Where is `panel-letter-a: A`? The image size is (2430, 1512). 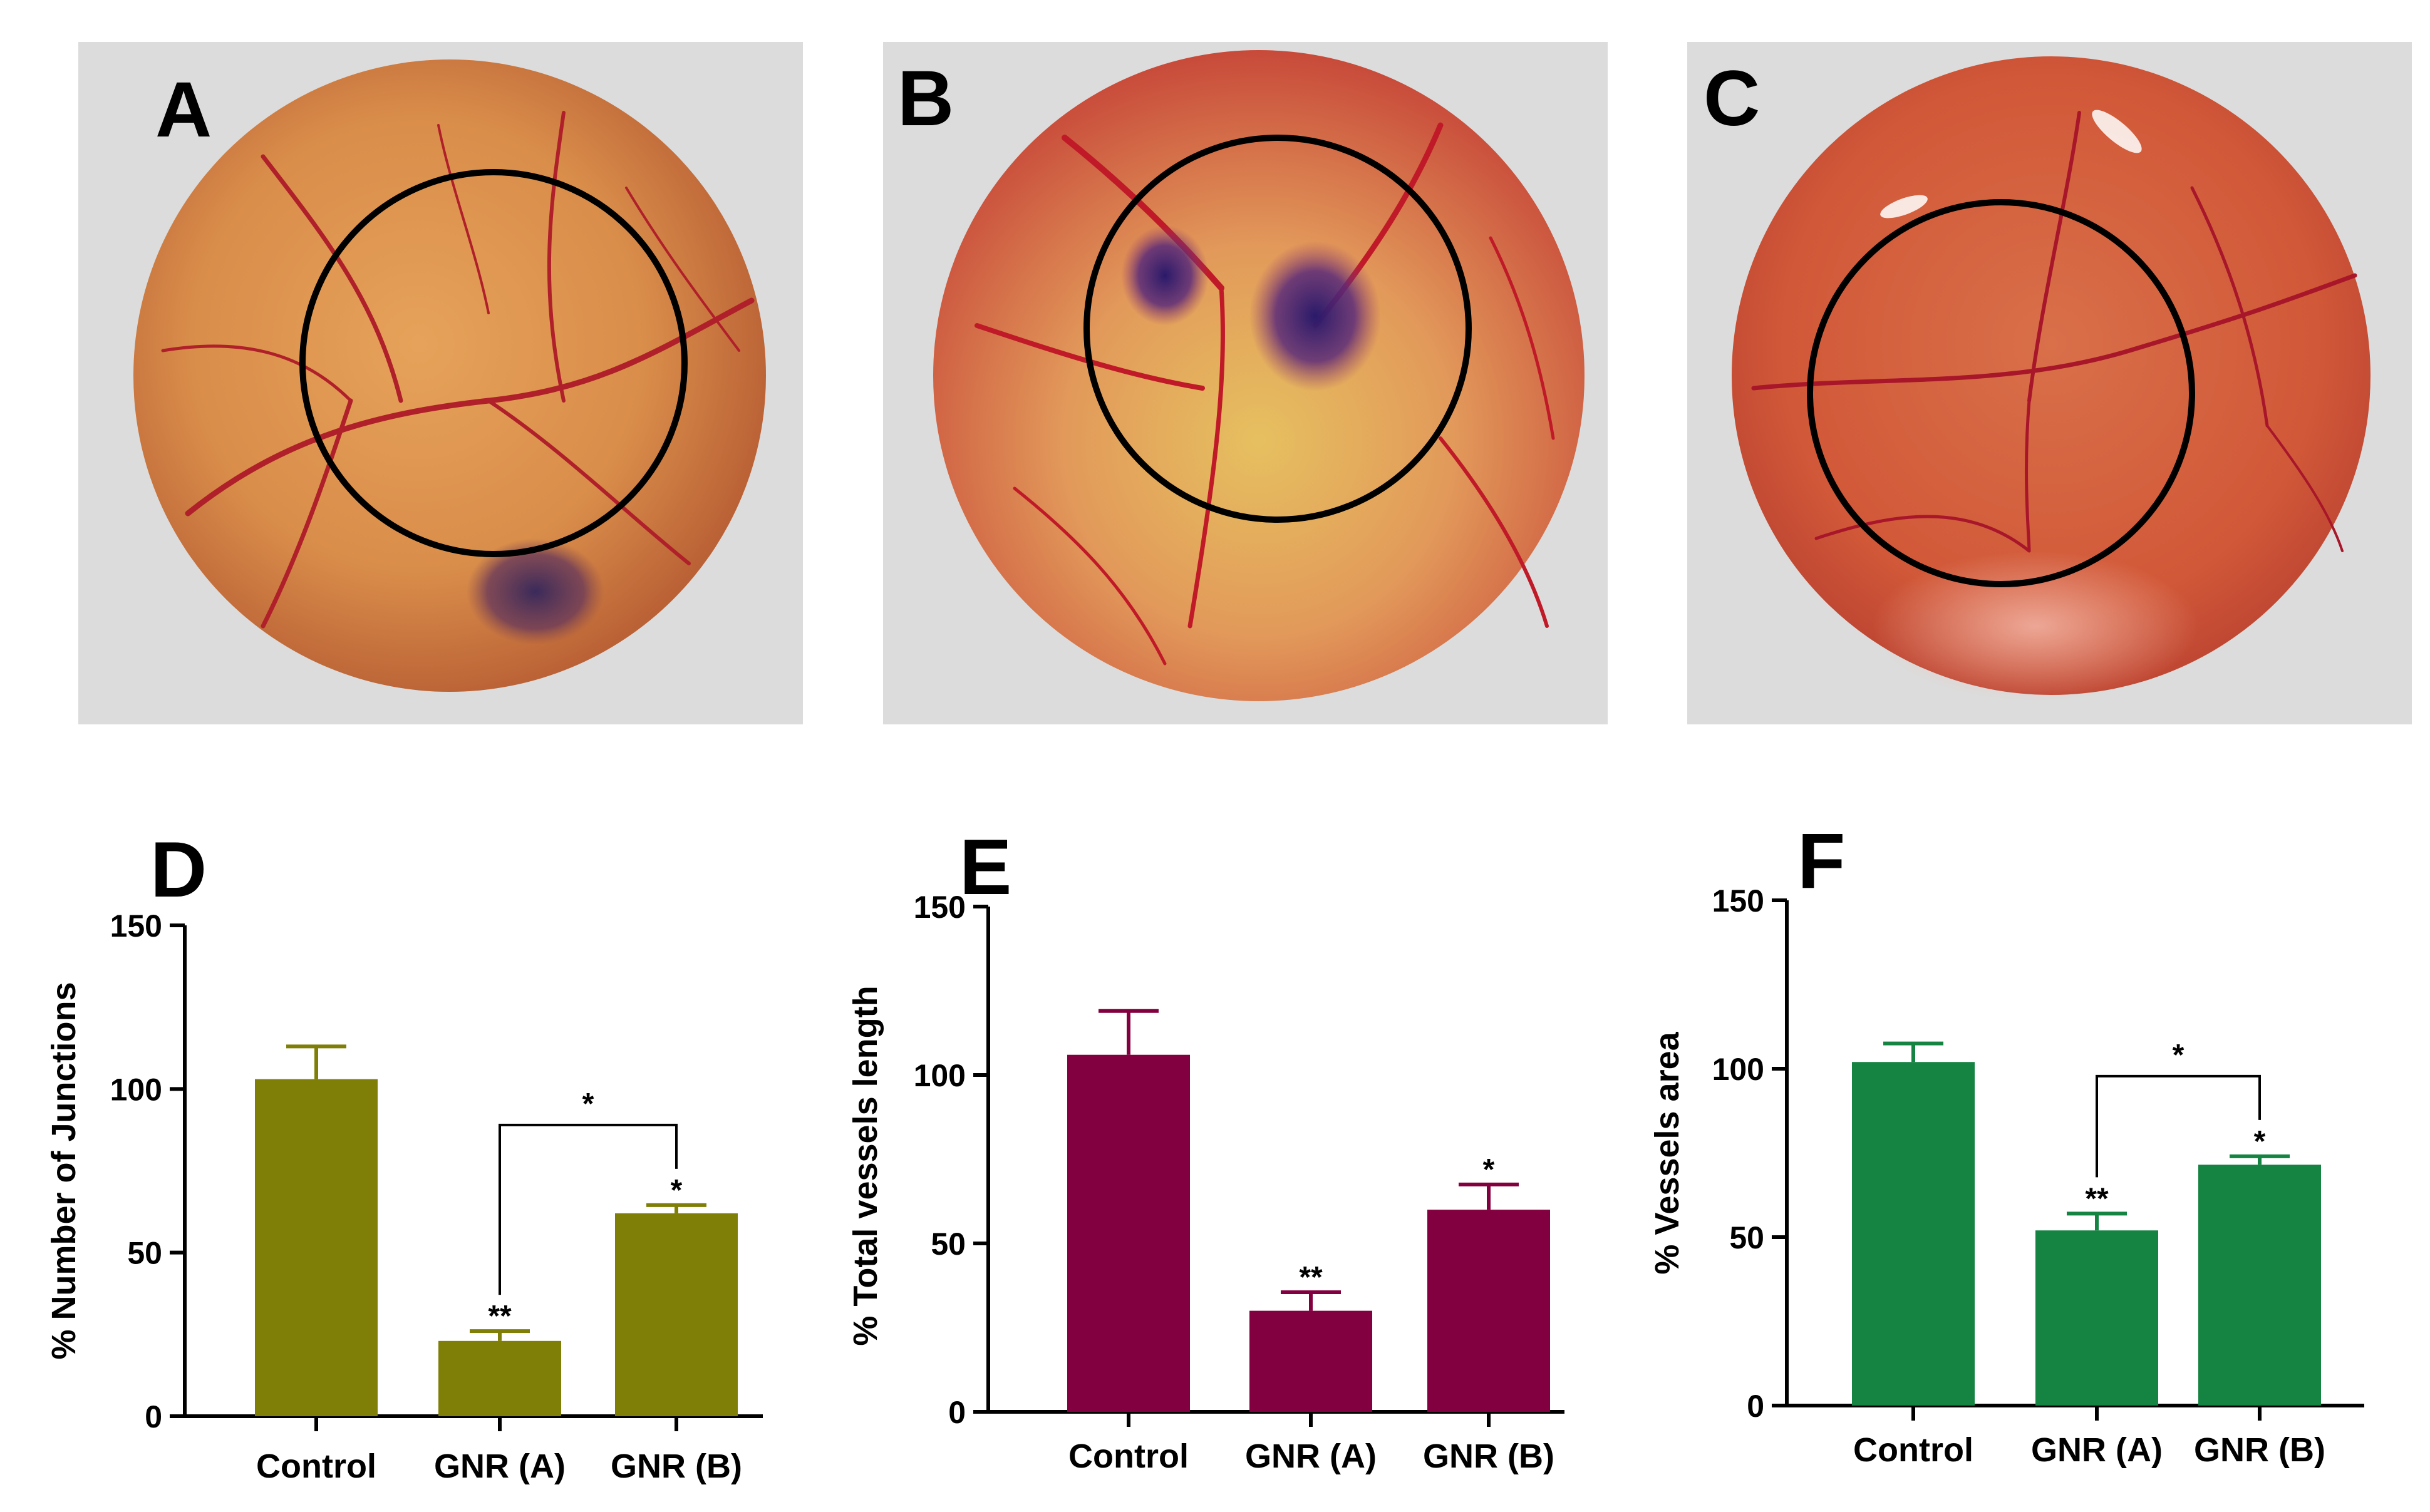 panel-letter-a: A is located at coordinates (183, 110).